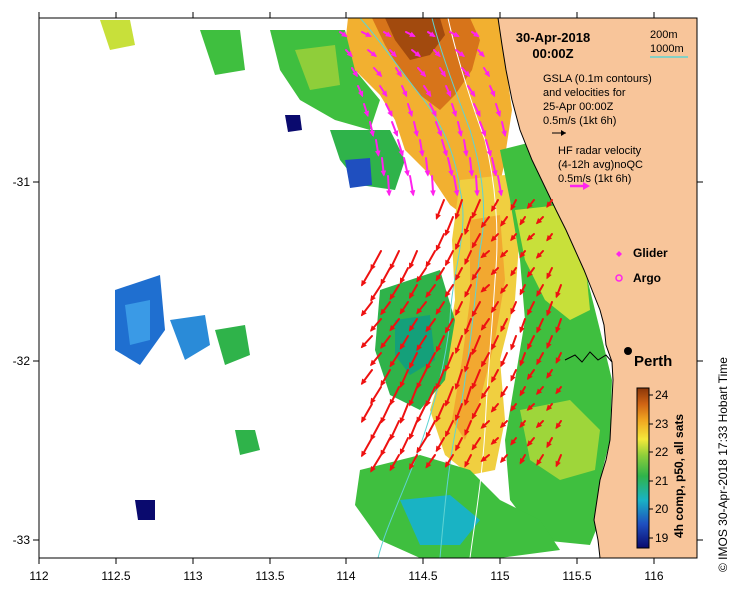 This screenshot has height=592, width=739. What do you see at coordinates (22, 540) in the screenshot?
I see `y-tick-label: -33` at bounding box center [22, 540].